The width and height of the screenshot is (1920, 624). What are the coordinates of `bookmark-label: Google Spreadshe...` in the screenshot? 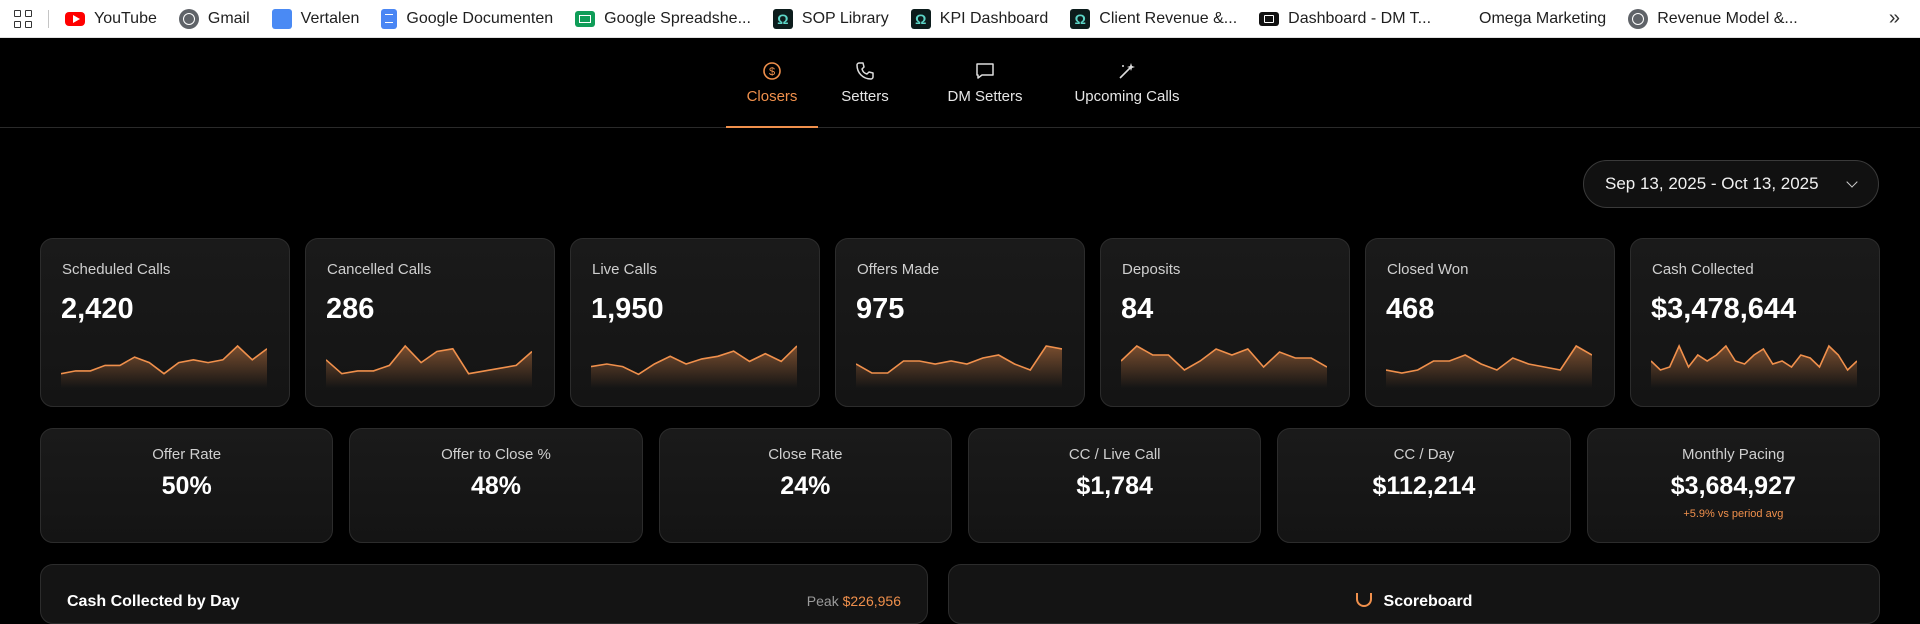 It's located at (677, 18).